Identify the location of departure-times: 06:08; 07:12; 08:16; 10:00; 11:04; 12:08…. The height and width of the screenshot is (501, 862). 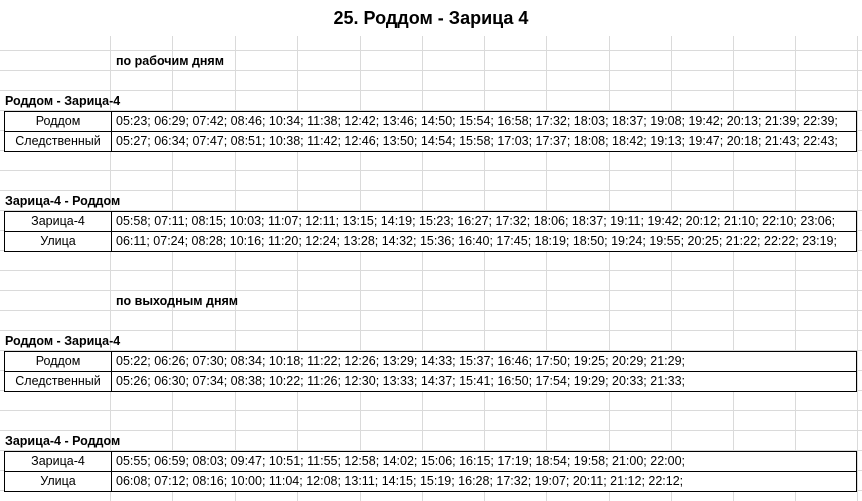
(400, 481).